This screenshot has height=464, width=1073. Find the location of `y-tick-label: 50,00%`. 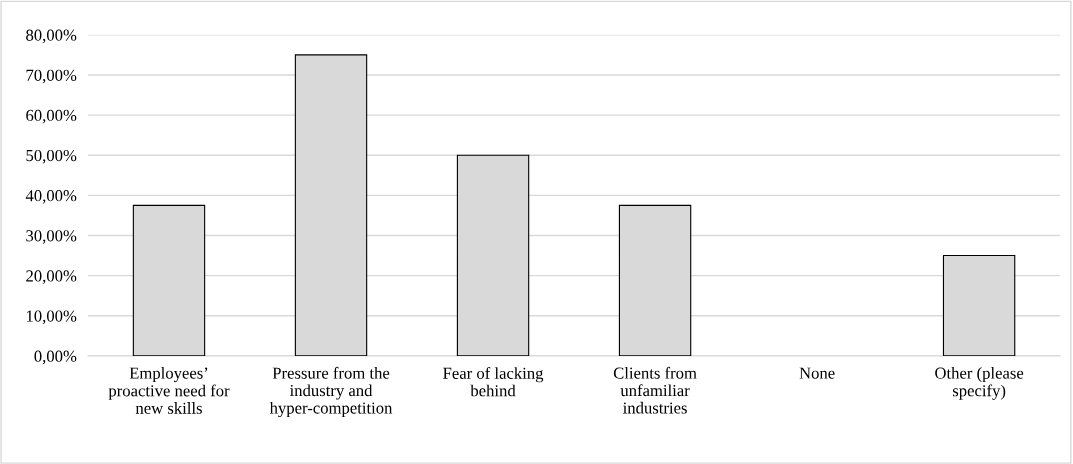

y-tick-label: 50,00% is located at coordinates (51, 156).